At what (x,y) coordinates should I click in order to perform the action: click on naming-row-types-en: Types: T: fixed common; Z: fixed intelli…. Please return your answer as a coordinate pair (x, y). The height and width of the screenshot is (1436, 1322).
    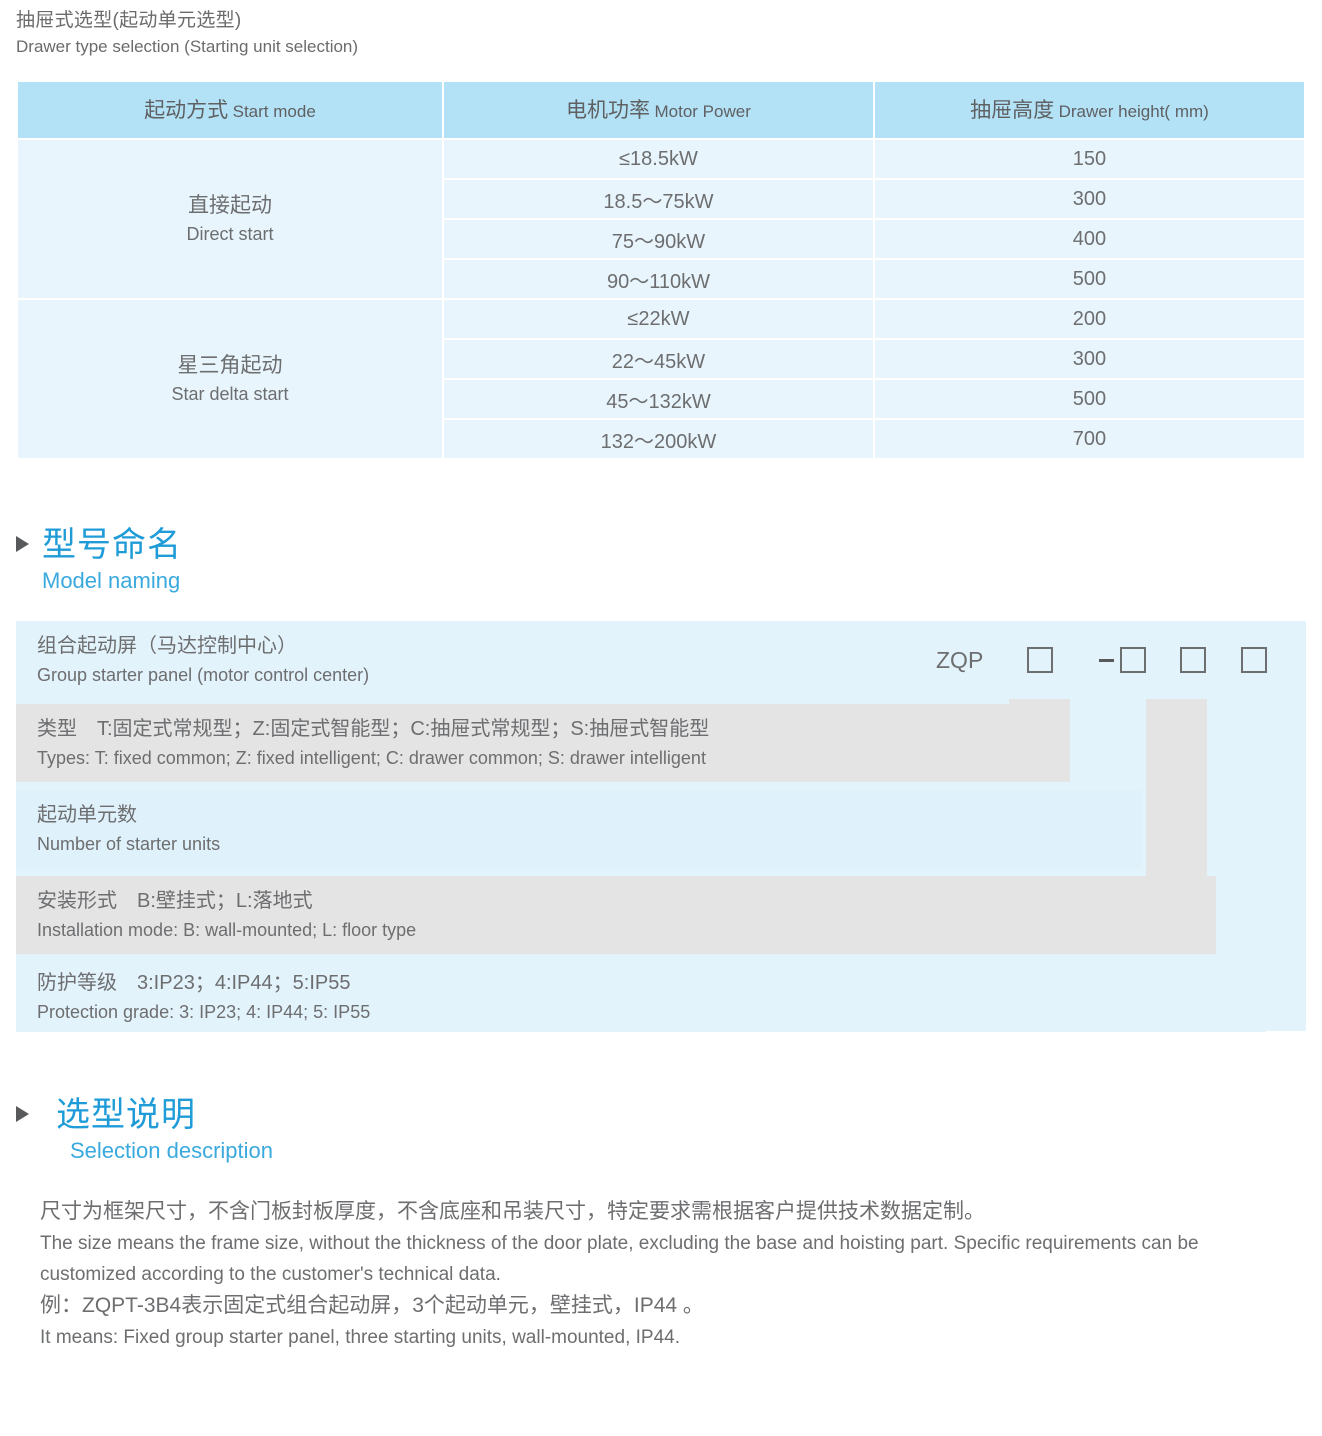
    Looking at the image, I should click on (371, 758).